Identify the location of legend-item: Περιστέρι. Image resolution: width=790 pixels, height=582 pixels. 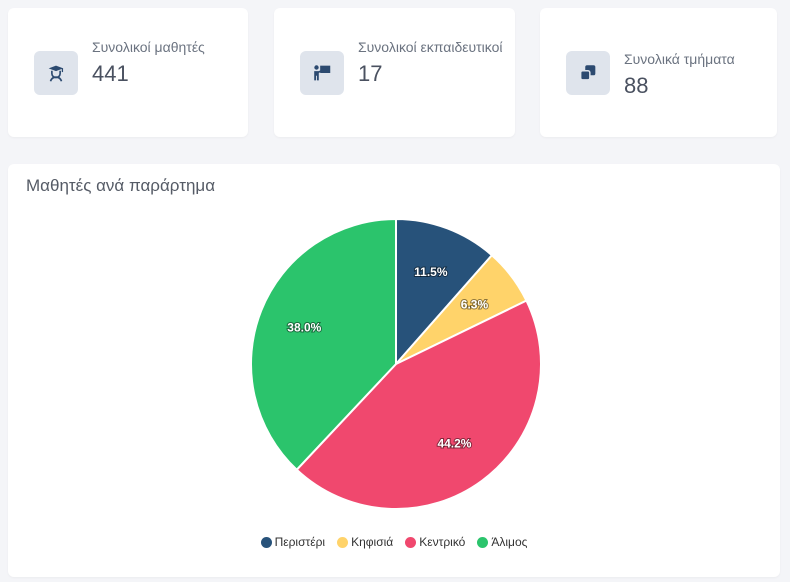
(293, 542).